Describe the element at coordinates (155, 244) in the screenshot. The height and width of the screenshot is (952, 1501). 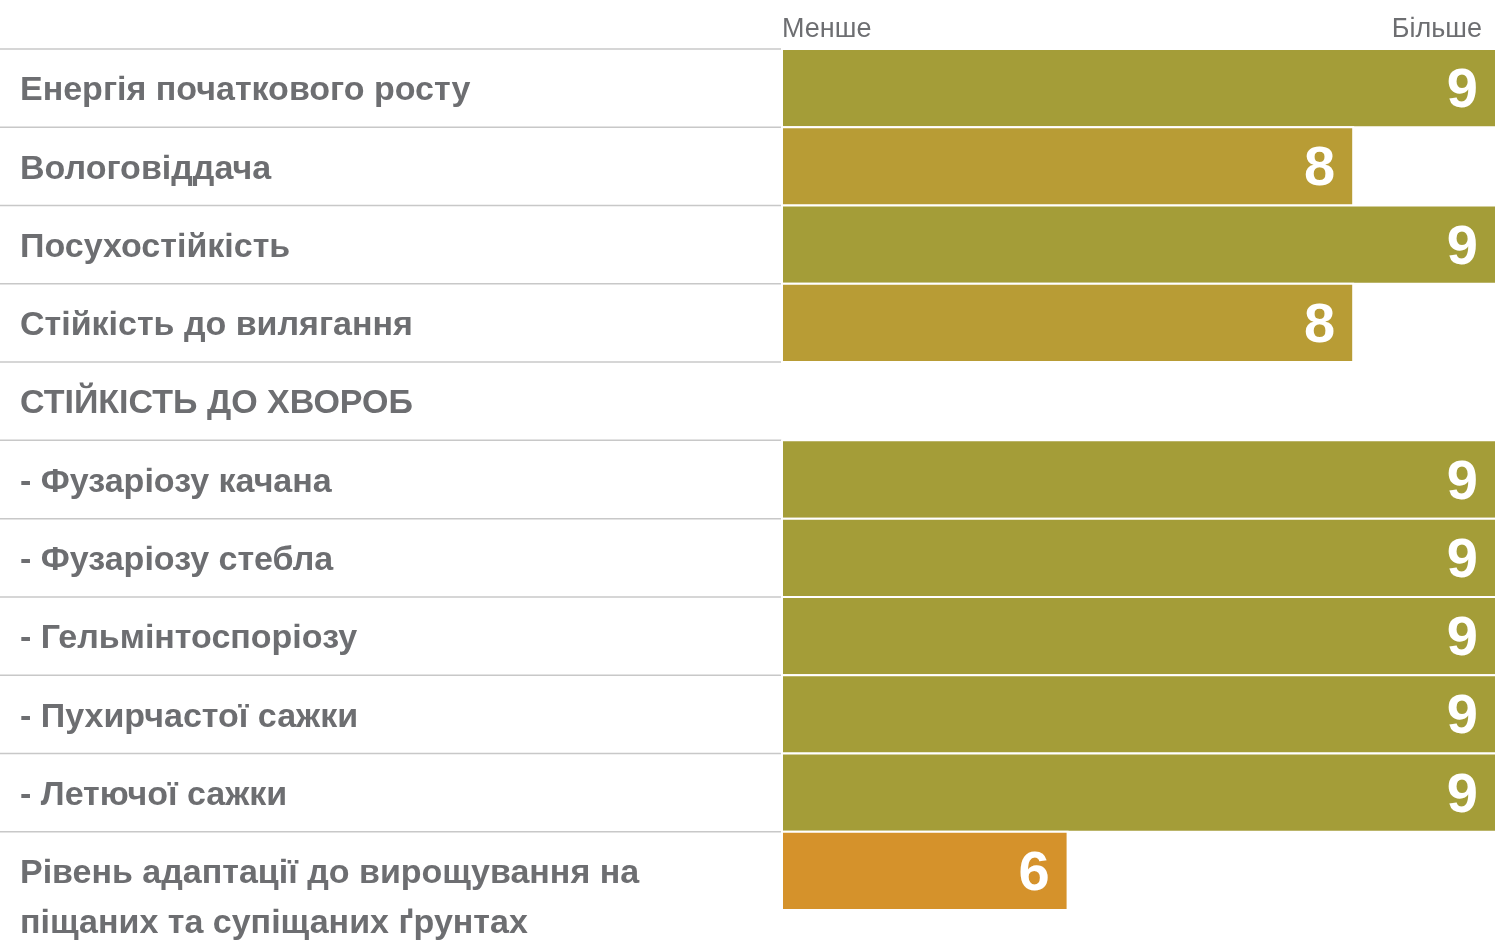
I see `y-tick-label: Посухостійкість` at that location.